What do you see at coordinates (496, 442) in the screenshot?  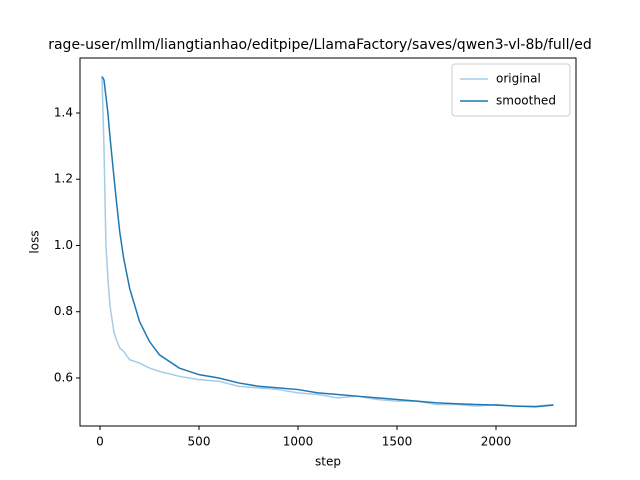 I see `x-tick-label: 2000` at bounding box center [496, 442].